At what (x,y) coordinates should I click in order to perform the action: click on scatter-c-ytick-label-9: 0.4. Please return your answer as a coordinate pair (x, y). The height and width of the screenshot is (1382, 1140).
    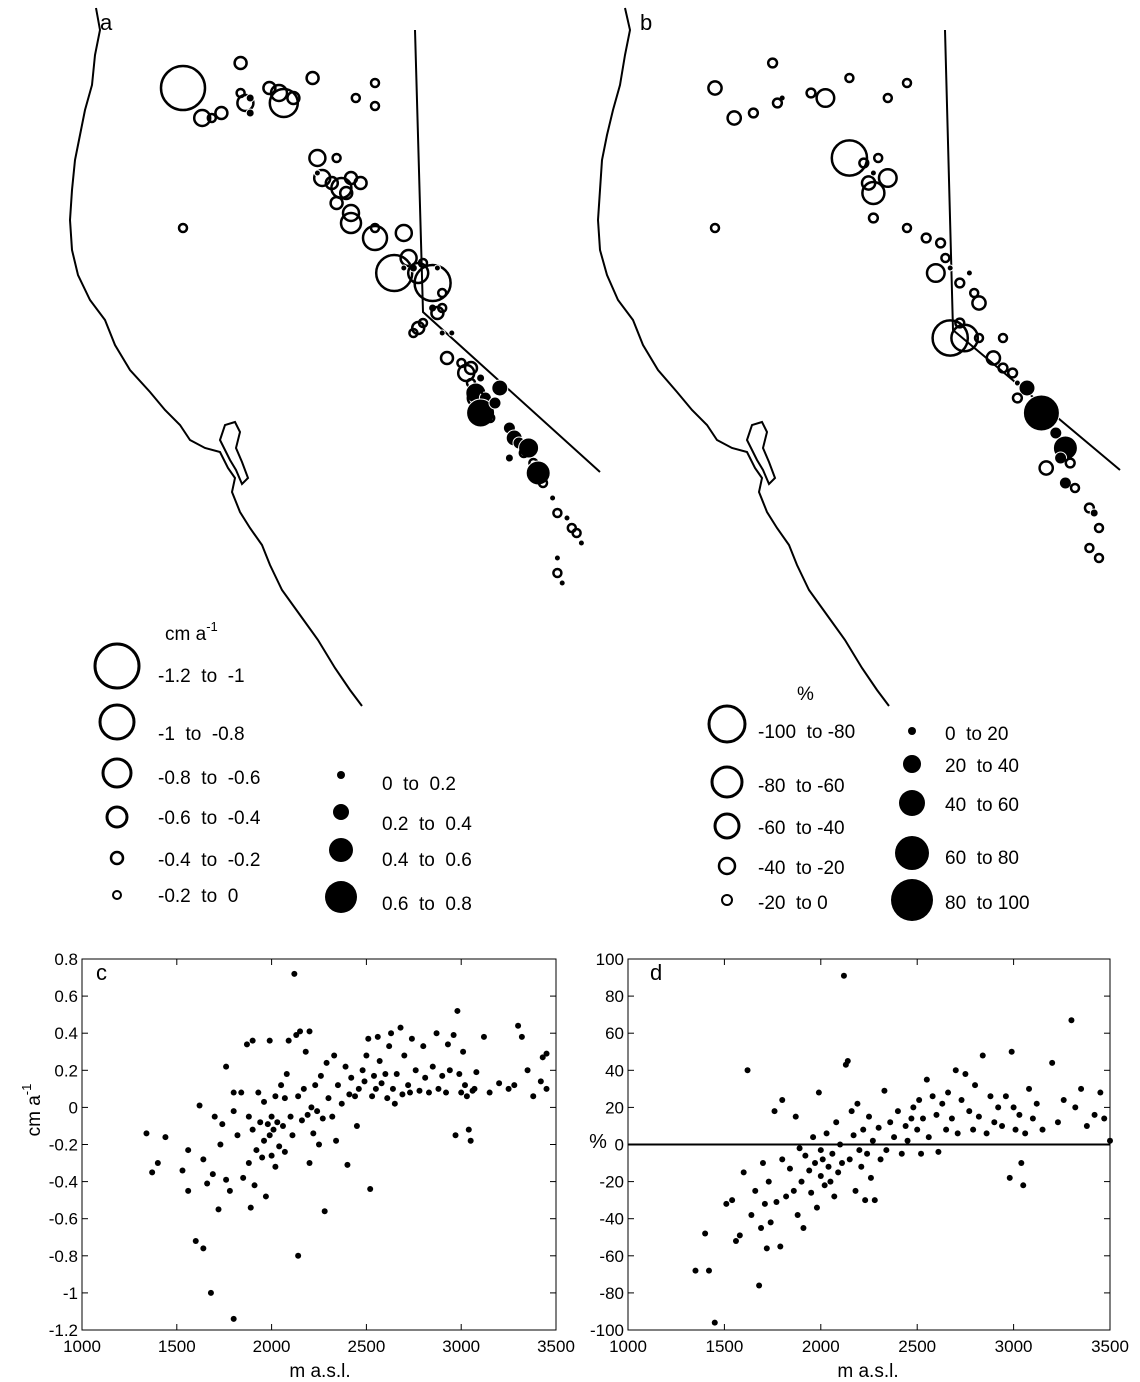
    Looking at the image, I should click on (66, 1033).